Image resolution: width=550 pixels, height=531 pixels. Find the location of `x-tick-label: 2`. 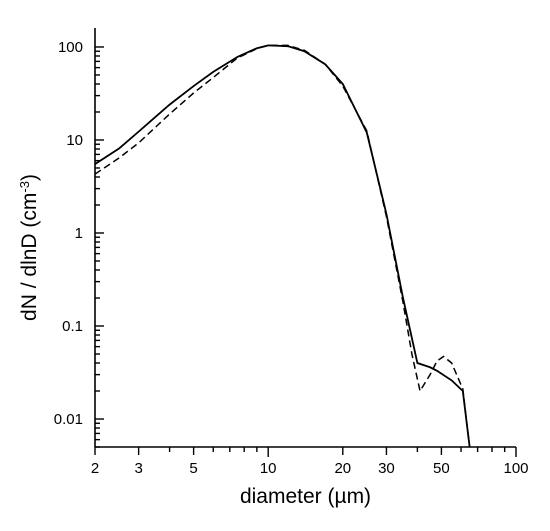

x-tick-label: 2 is located at coordinates (95, 468).